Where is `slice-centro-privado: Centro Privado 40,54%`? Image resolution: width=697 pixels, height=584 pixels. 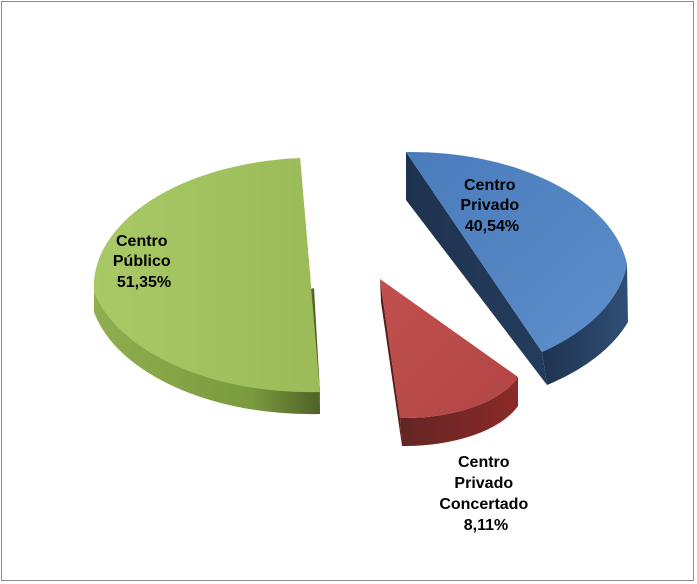 slice-centro-privado: Centro Privado 40,54% is located at coordinates (517, 268).